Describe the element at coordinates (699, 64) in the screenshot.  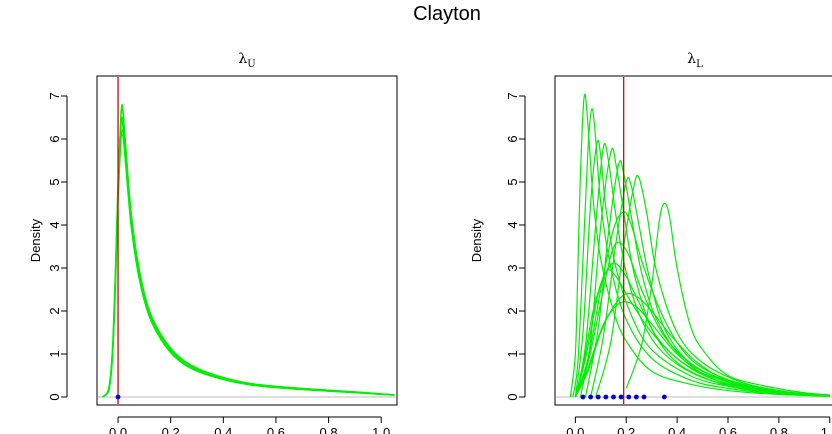
I see `panel-title-subscript: L` at that location.